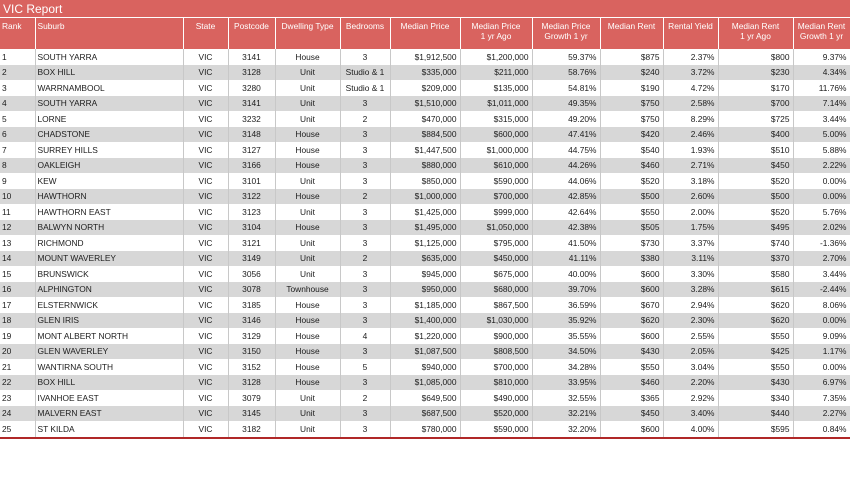 The width and height of the screenshot is (850, 478). I want to click on cell-postcode: 3146, so click(252, 320).